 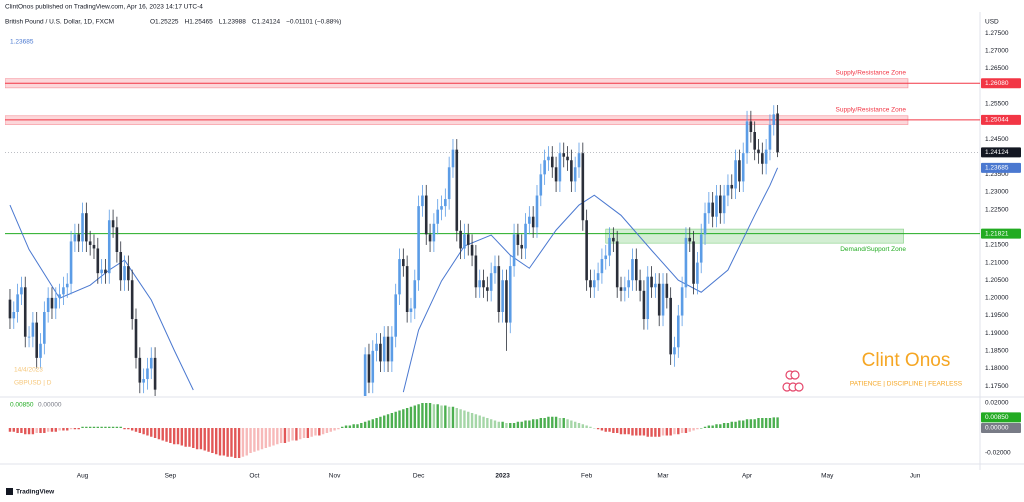 What do you see at coordinates (799, 387) in the screenshot?
I see `event-icon` at bounding box center [799, 387].